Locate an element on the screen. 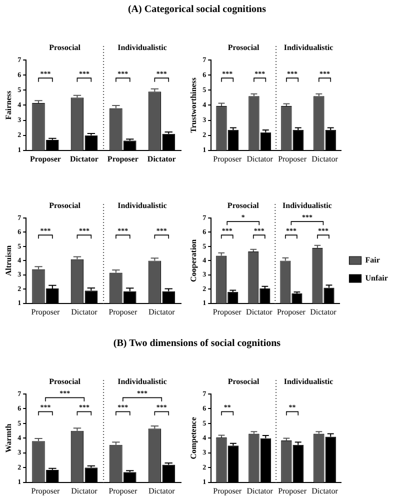 The height and width of the screenshot is (500, 394). y-axis-title: Cooperation is located at coordinates (193, 260).